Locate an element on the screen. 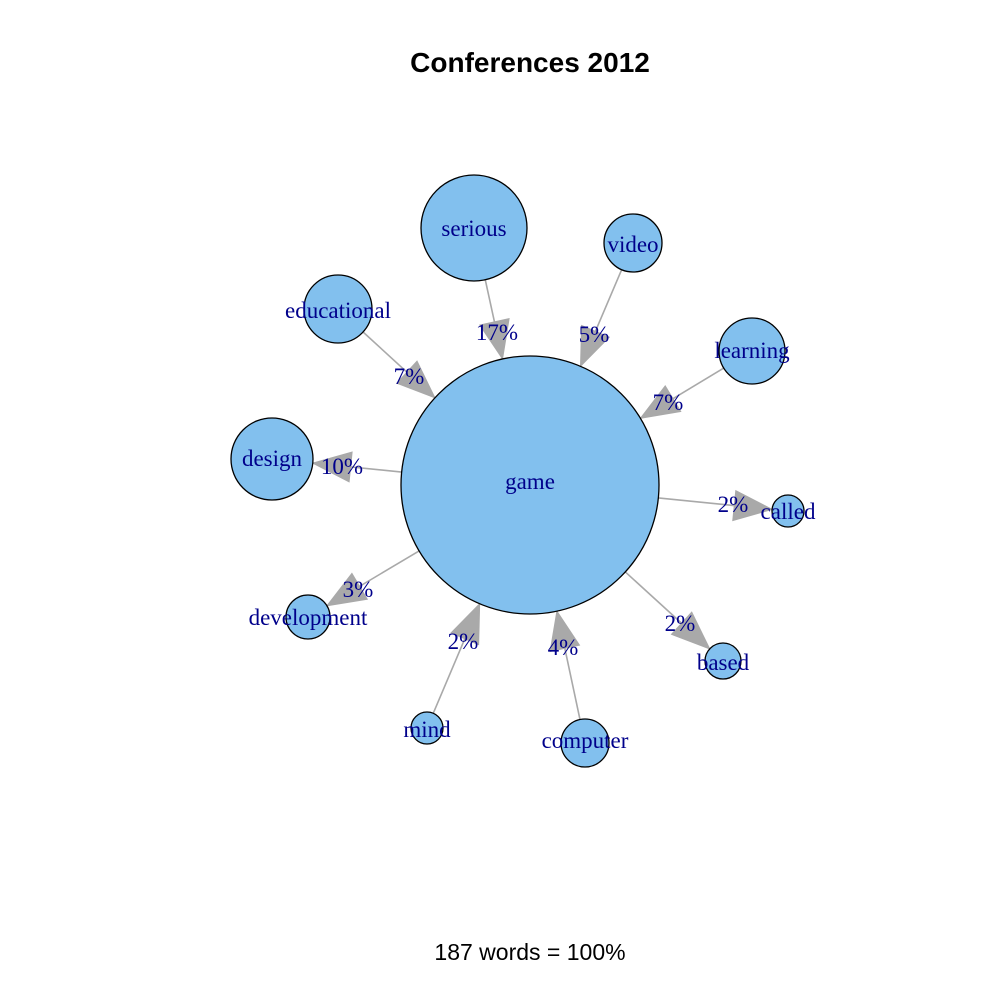  node-label-game: game is located at coordinates (530, 481).